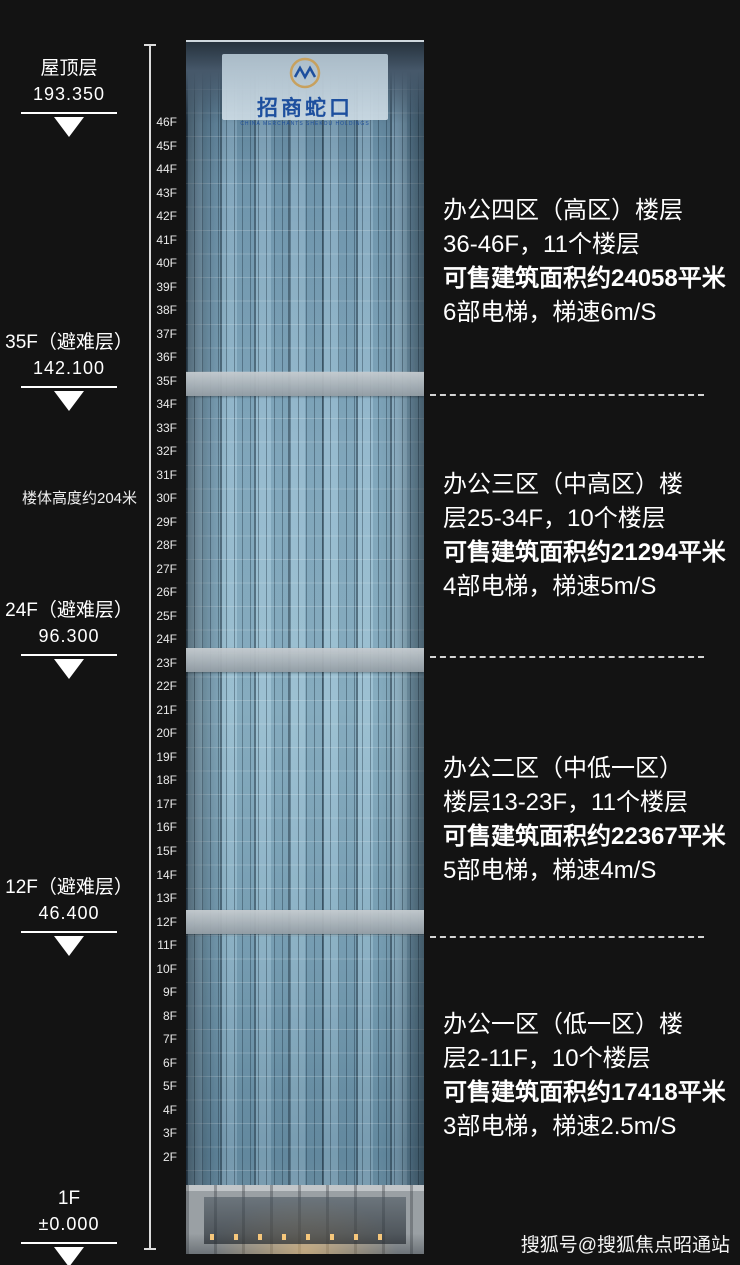 This screenshot has height=1265, width=740. What do you see at coordinates (554, 518) in the screenshot?
I see `zone-line: 层25-34F，10个楼层` at bounding box center [554, 518].